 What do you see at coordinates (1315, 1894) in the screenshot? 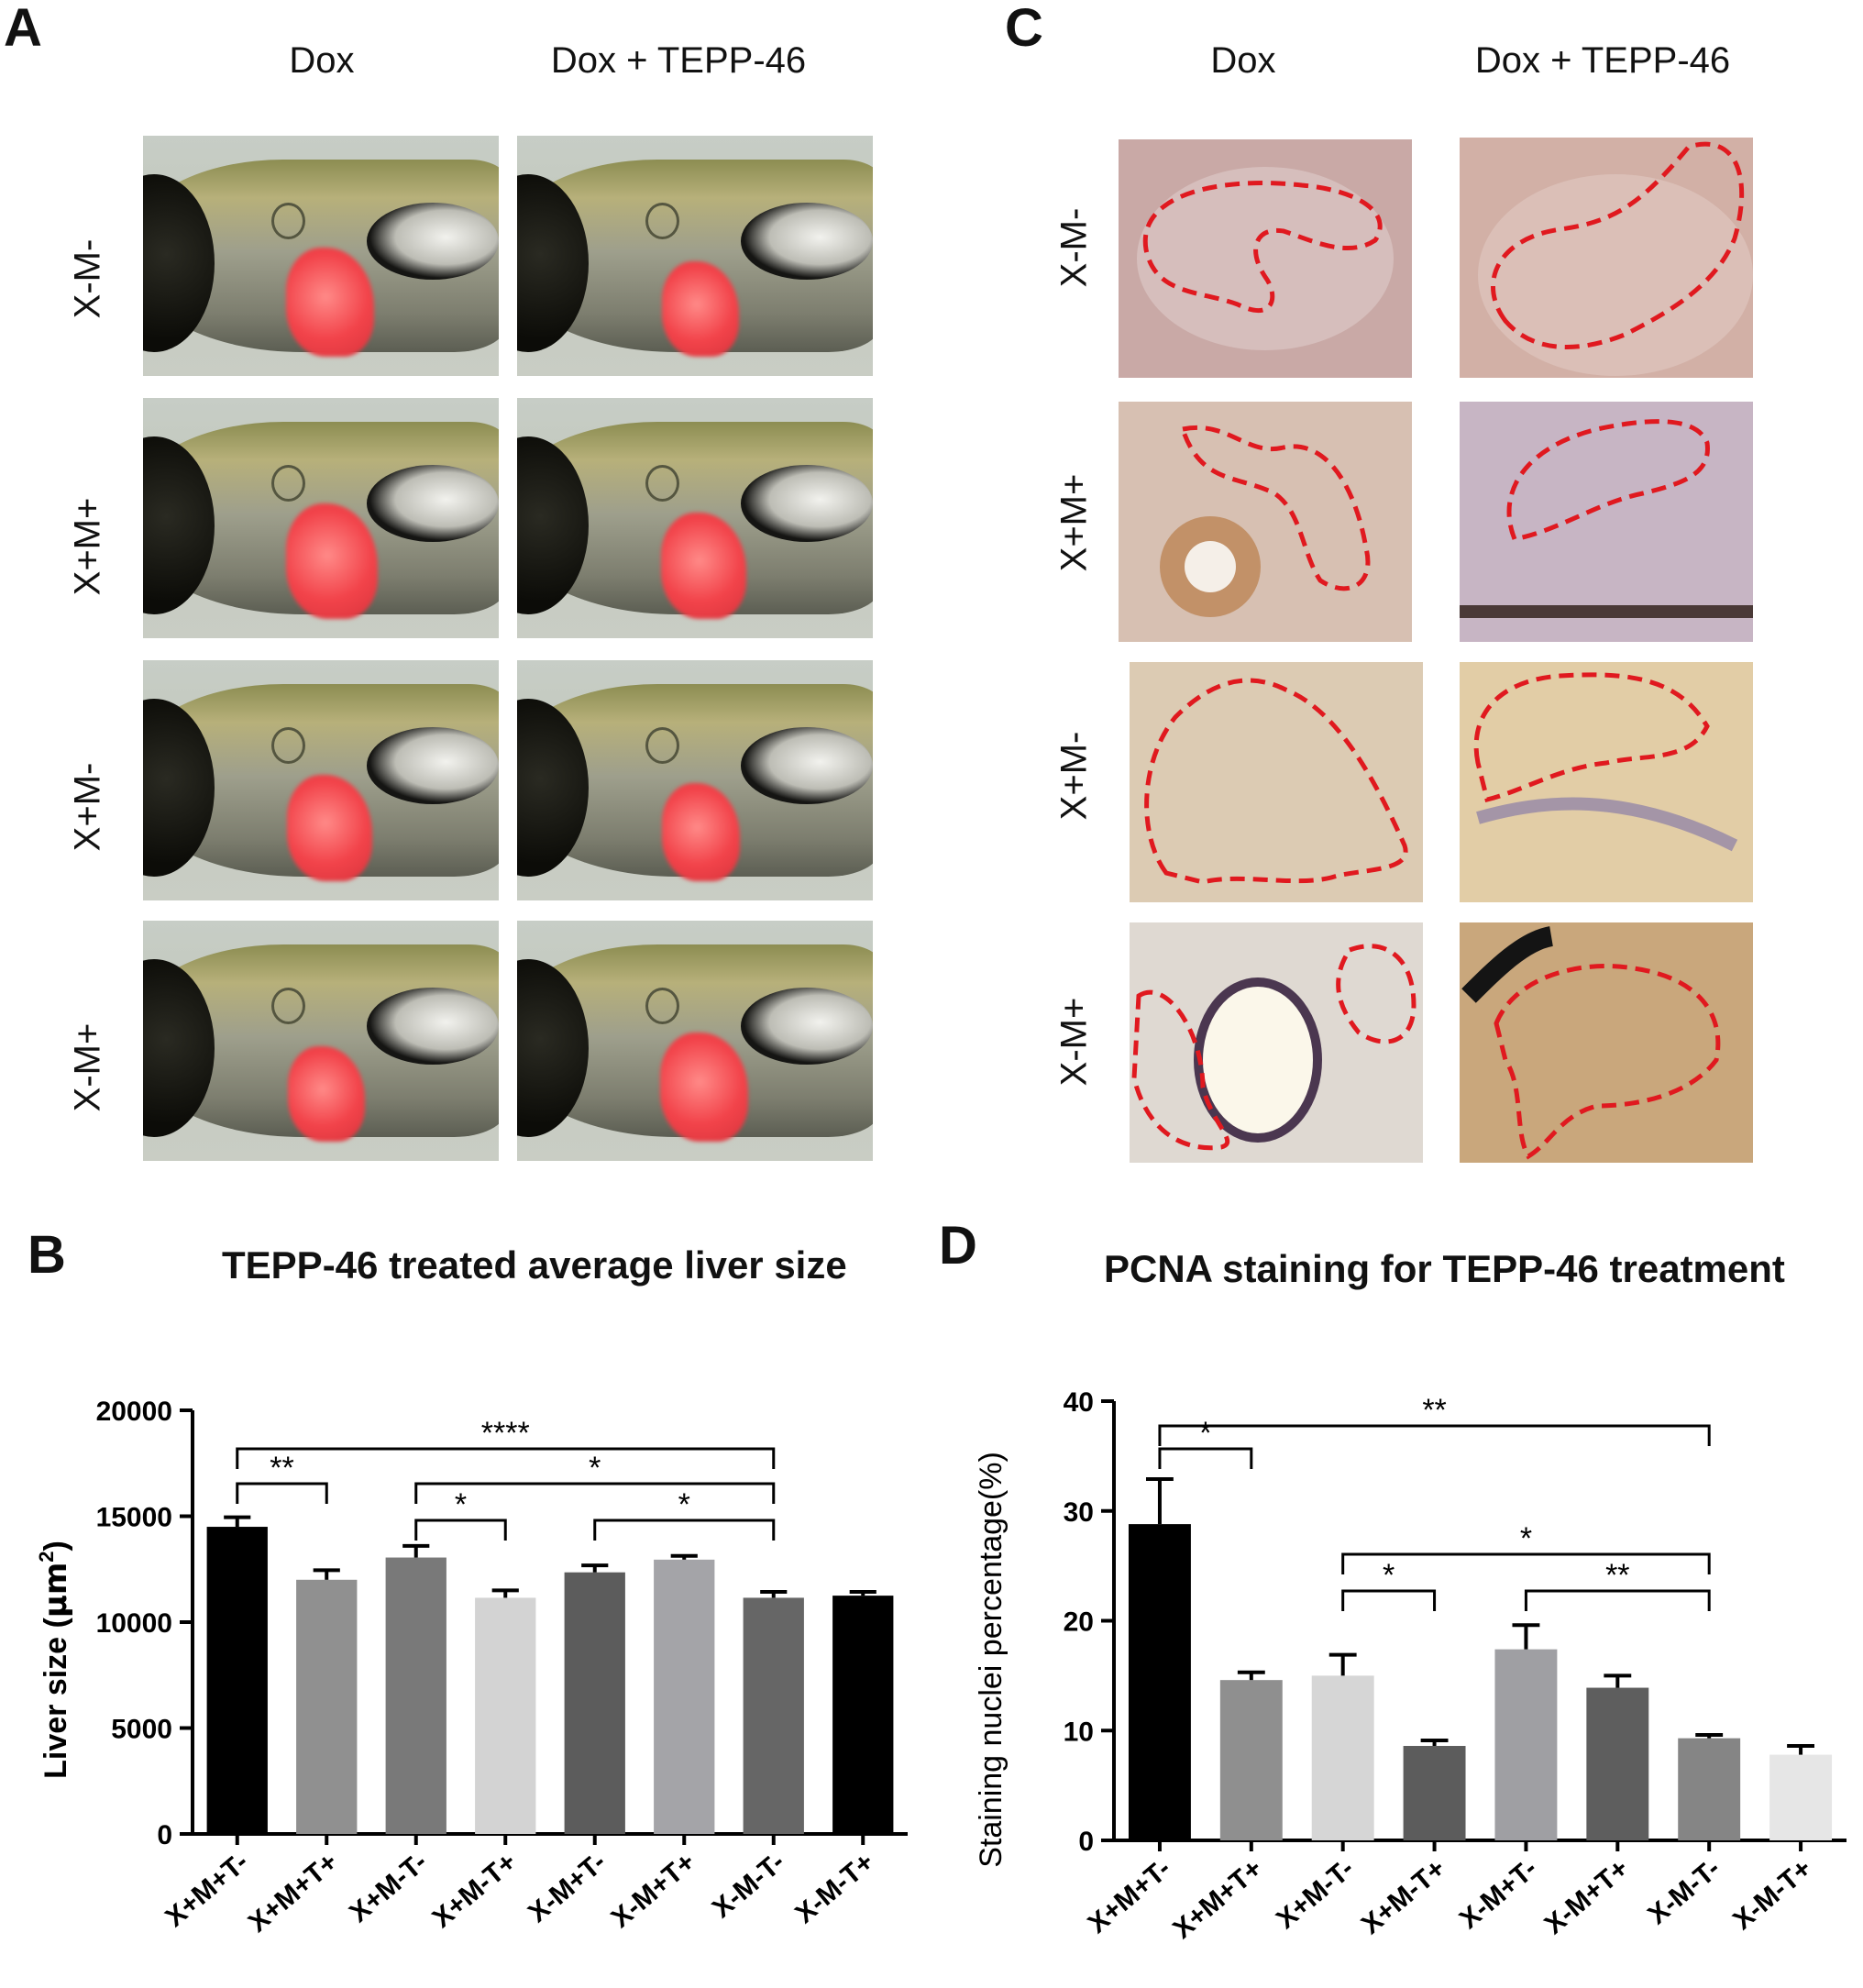
I see `x-tick-label: X+M-T-` at bounding box center [1315, 1894].